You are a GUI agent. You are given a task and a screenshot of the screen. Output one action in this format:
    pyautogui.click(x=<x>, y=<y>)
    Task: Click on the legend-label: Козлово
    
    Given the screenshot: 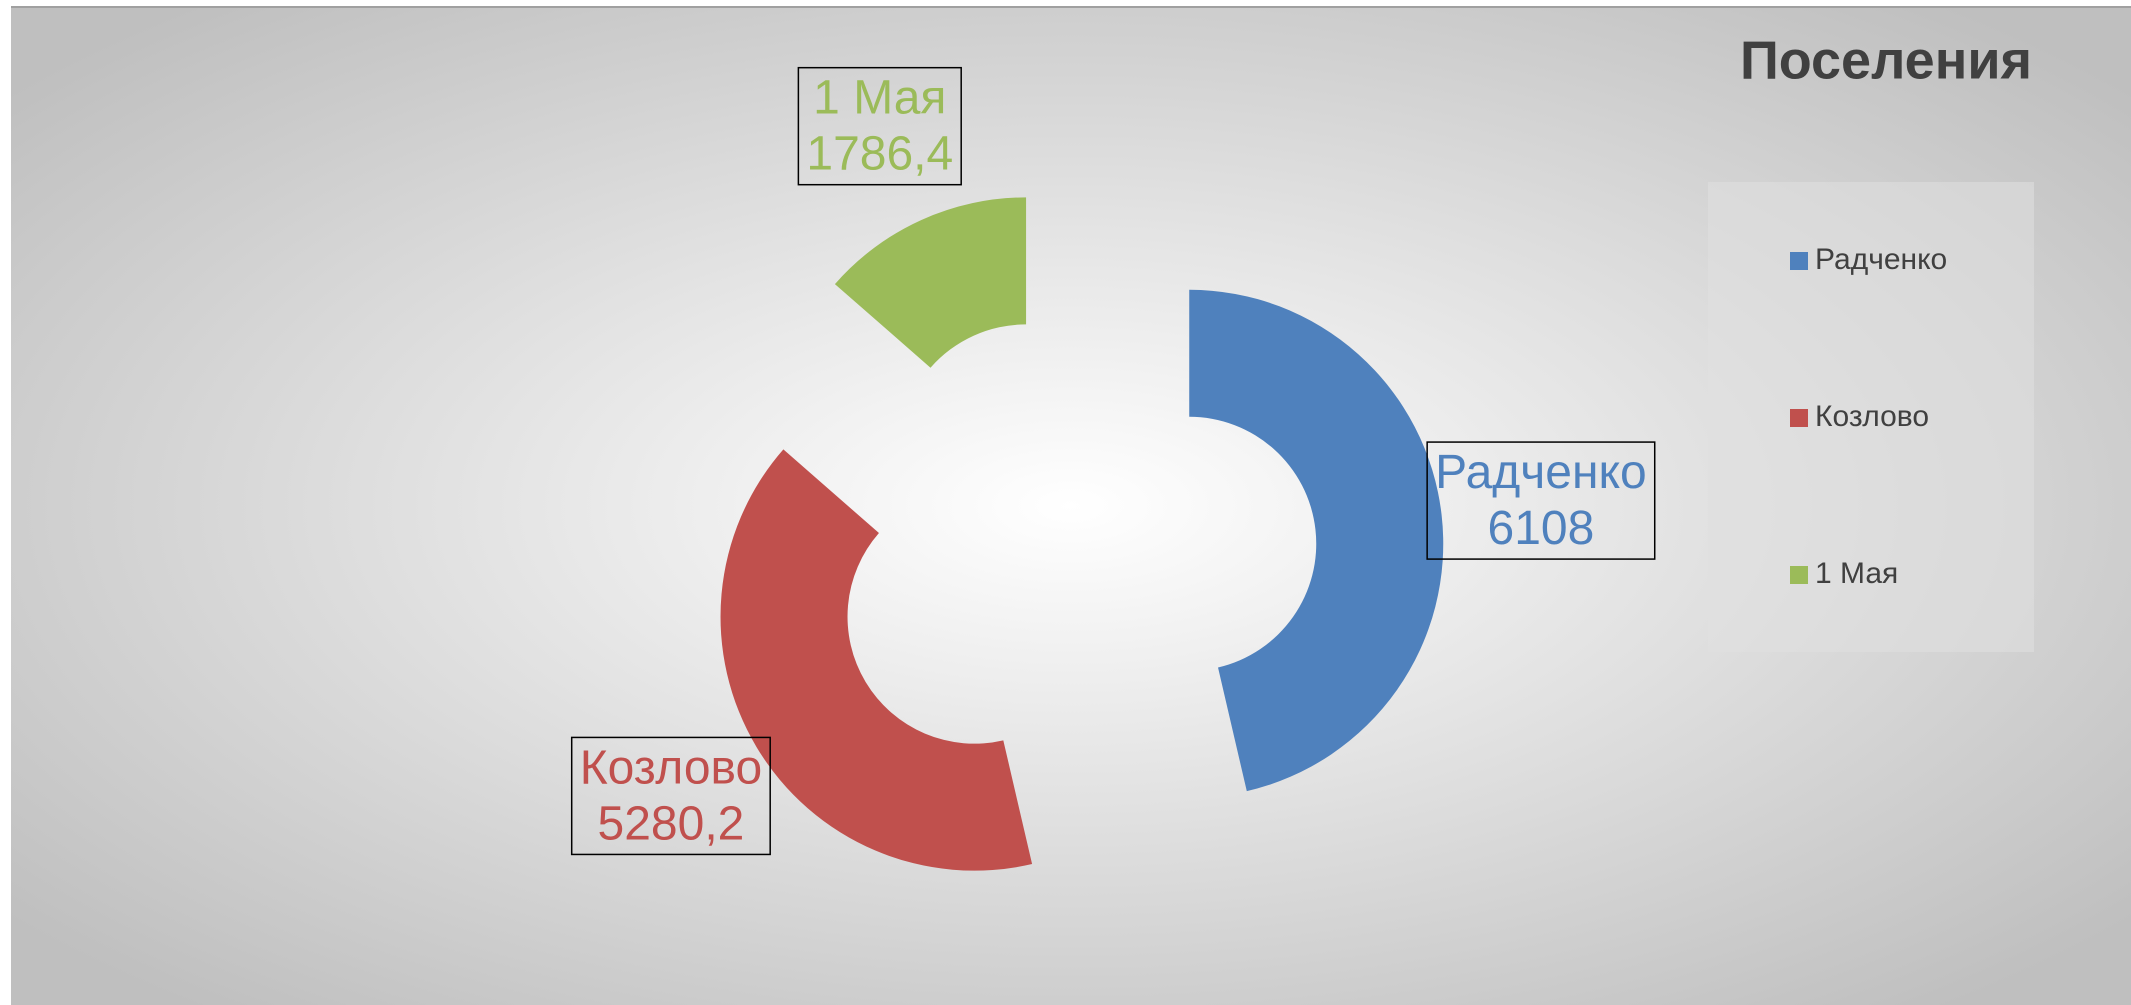 What is the action you would take?
    pyautogui.click(x=1872, y=416)
    